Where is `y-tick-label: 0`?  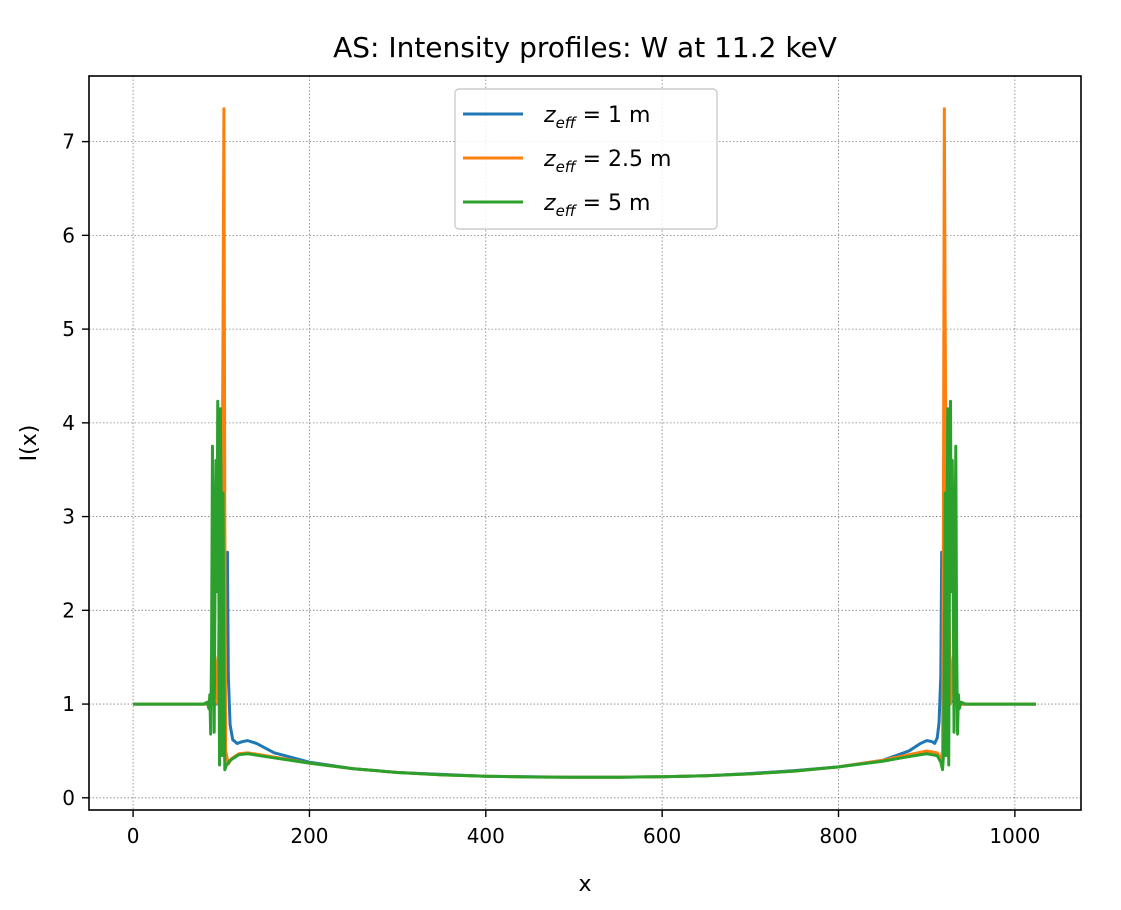
y-tick-label: 0 is located at coordinates (68, 798).